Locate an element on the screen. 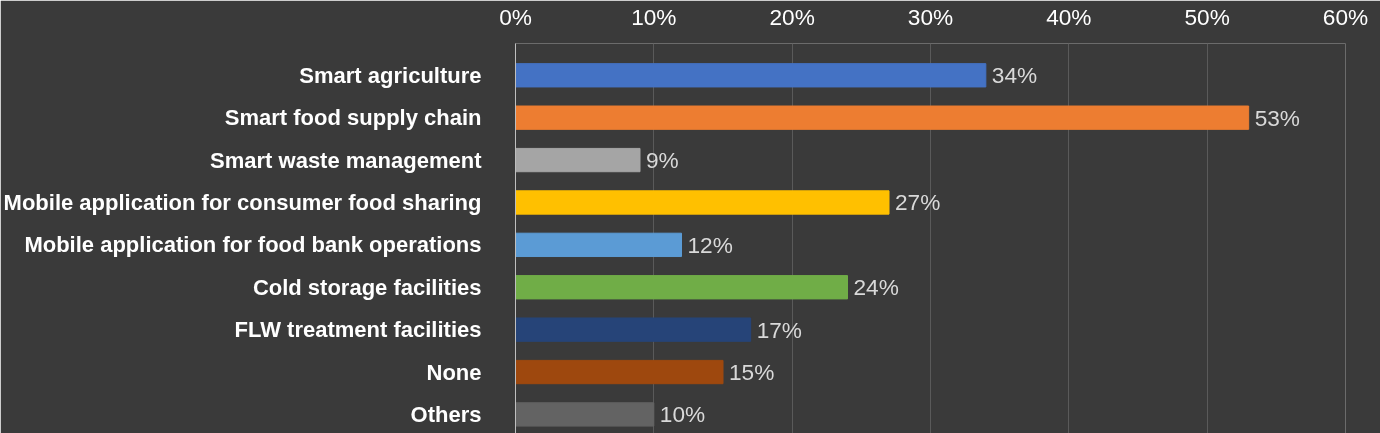  data-label: 53% is located at coordinates (1277, 117).